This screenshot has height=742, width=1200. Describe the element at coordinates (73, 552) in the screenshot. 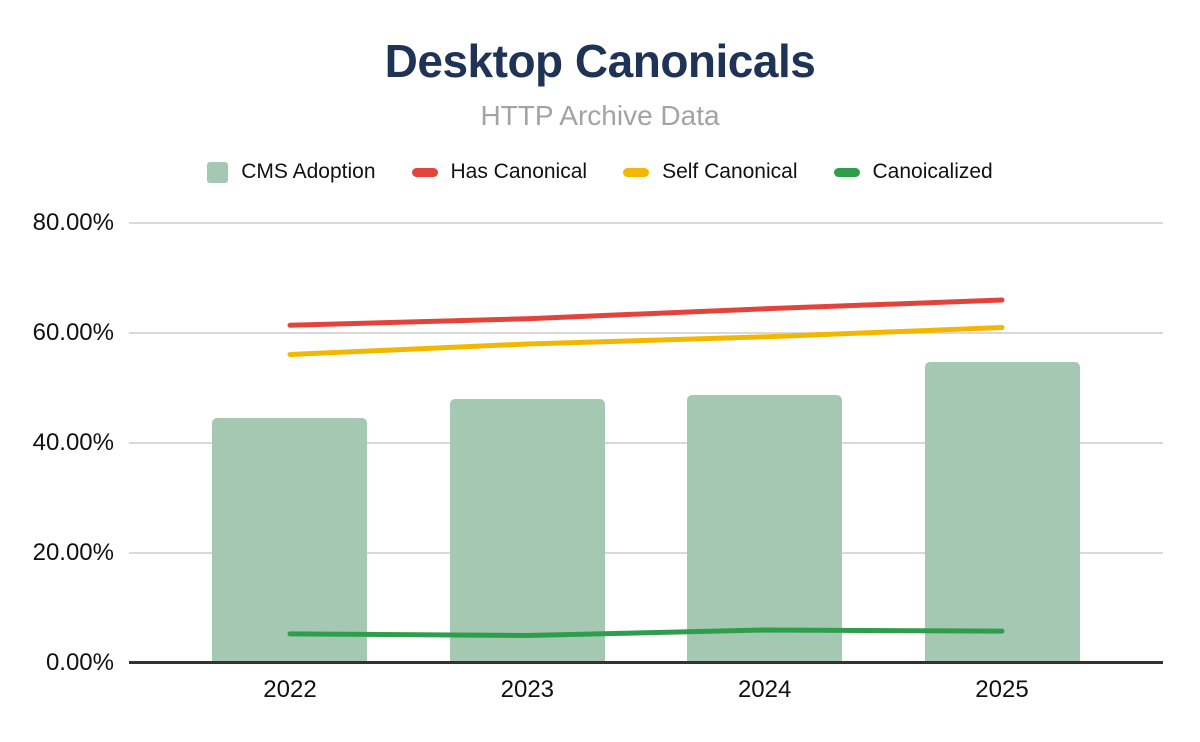

I see `y-tick-label-20-00-: 20.00%` at that location.